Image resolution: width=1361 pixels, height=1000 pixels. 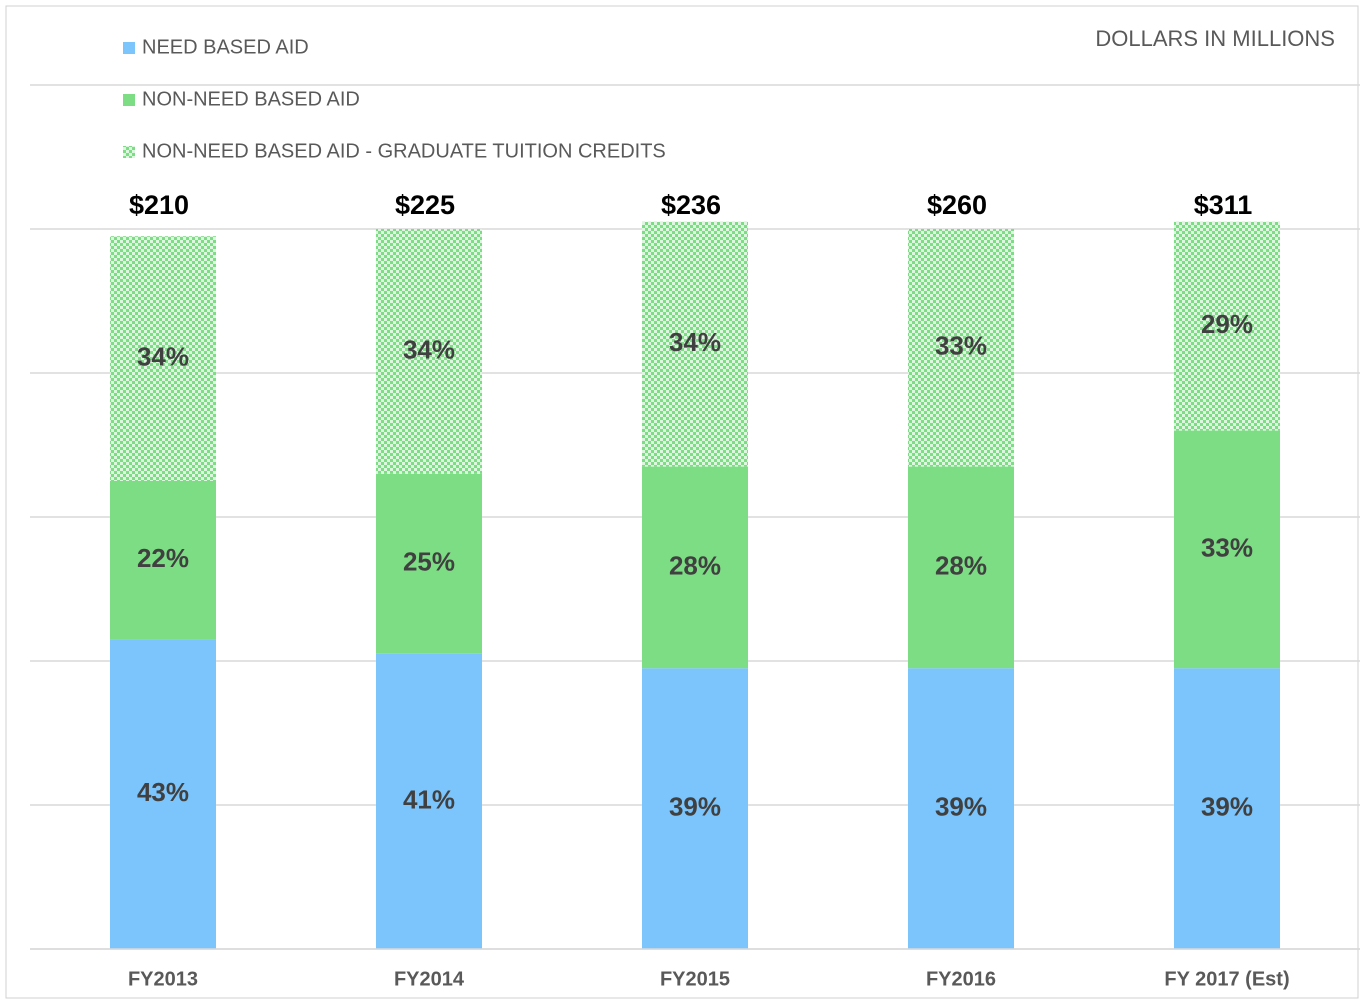 What do you see at coordinates (429, 979) in the screenshot?
I see `x-tick-label: FY2014` at bounding box center [429, 979].